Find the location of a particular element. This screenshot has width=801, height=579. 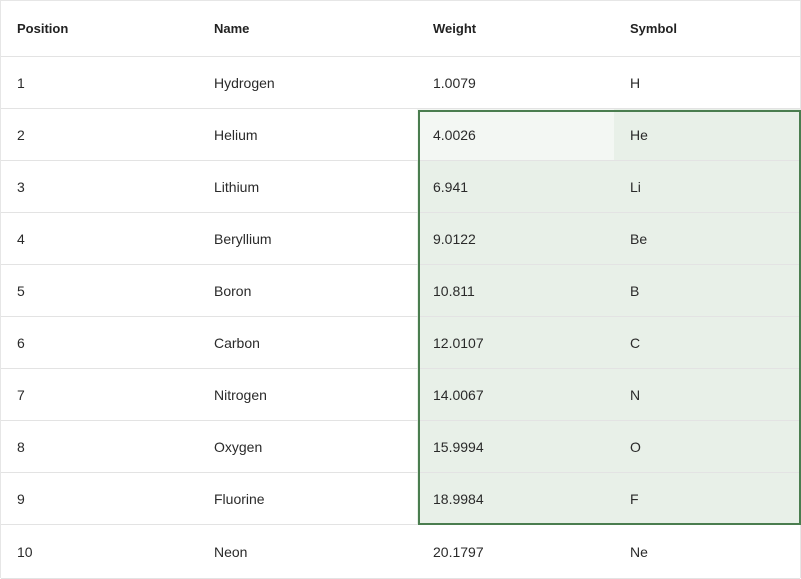

cell-position: 6 is located at coordinates (99, 342).